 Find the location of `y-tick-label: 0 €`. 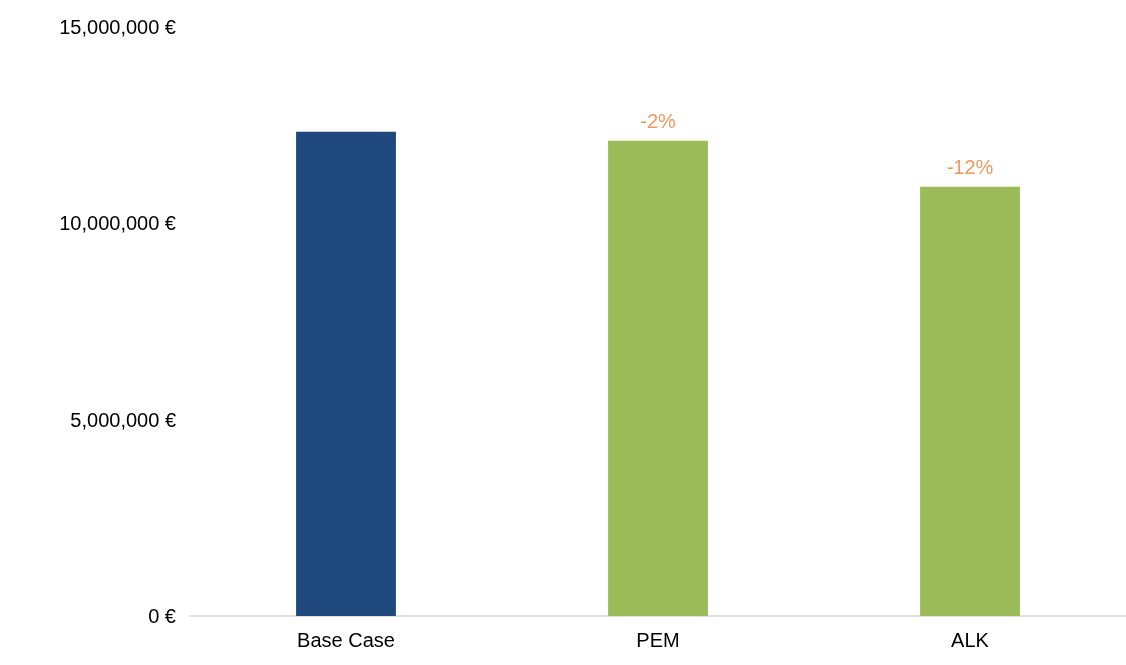

y-tick-label: 0 € is located at coordinates (162, 616).